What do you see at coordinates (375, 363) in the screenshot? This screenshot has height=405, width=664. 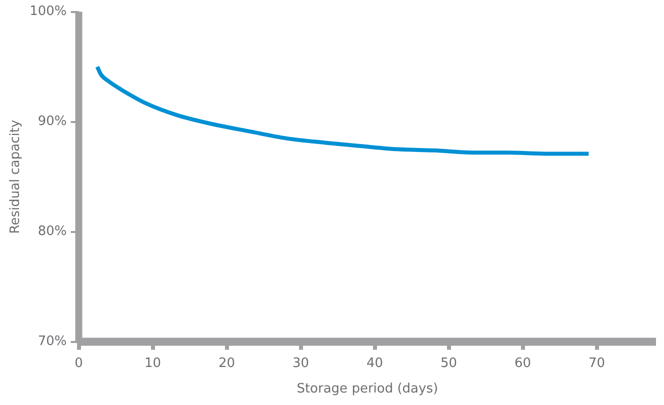 I see `x-tick-label: 40` at bounding box center [375, 363].